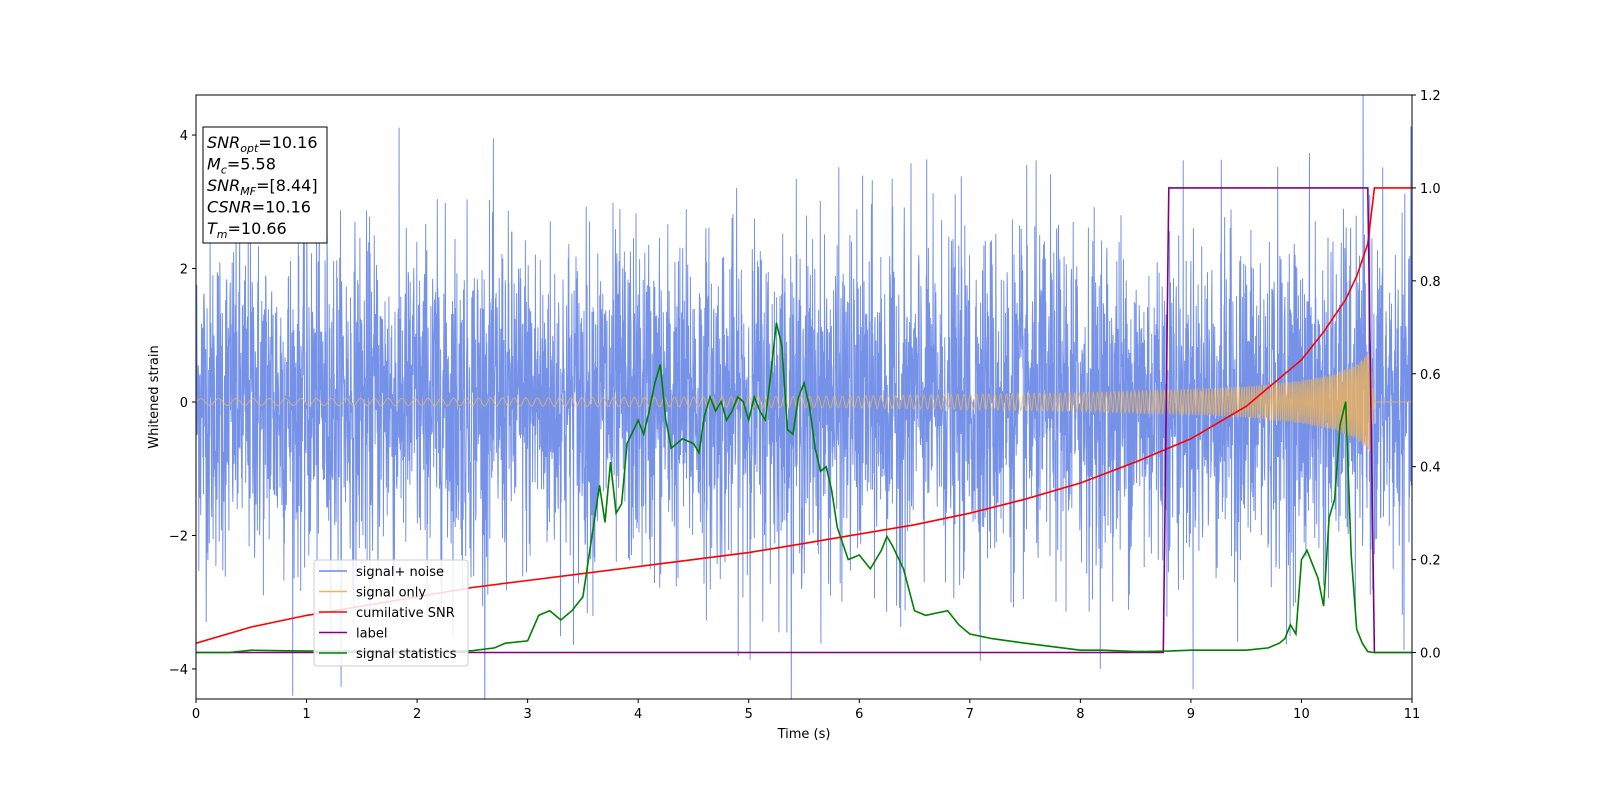 Image resolution: width=1600 pixels, height=800 pixels. Describe the element at coordinates (247, 230) in the screenshot. I see `stats-line: Tm=10.66` at that location.